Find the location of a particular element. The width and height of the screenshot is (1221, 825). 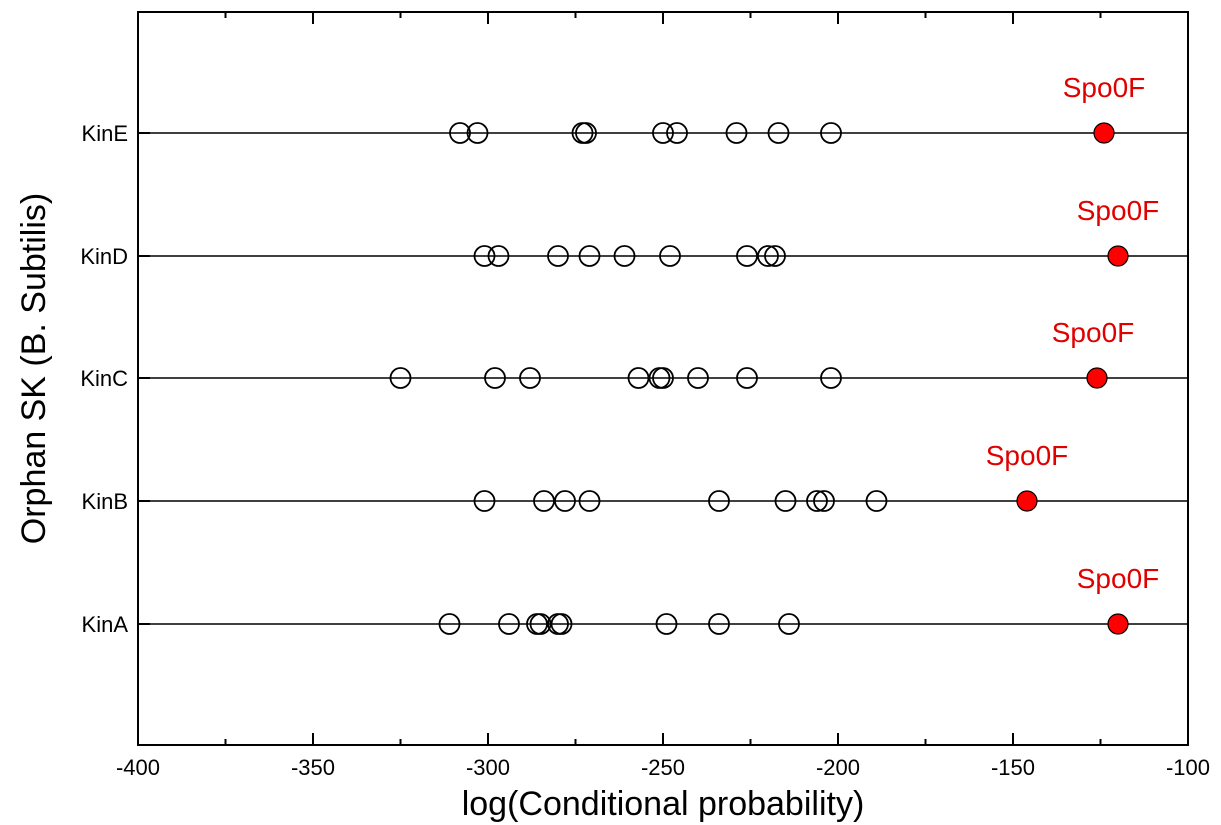

x-axis-title: log(Conditional probability) is located at coordinates (663, 804).